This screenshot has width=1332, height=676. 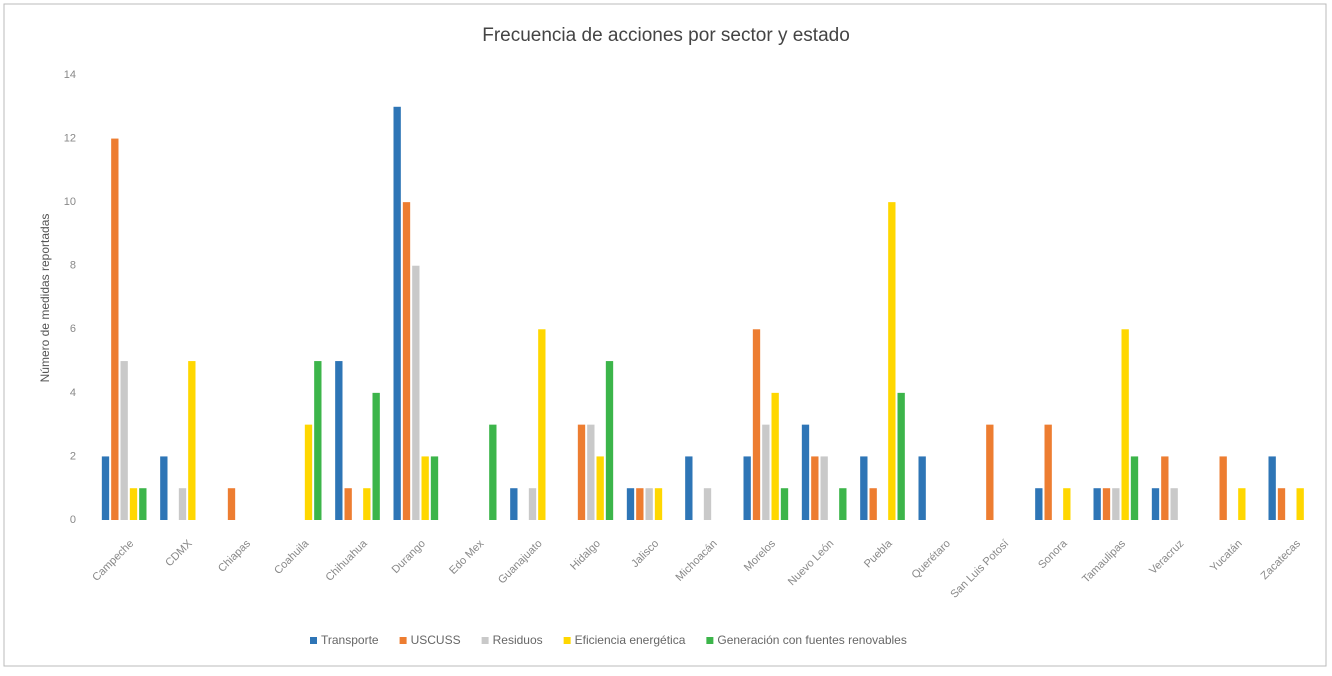 What do you see at coordinates (878, 553) in the screenshot?
I see `x-tick-label: Puebla` at bounding box center [878, 553].